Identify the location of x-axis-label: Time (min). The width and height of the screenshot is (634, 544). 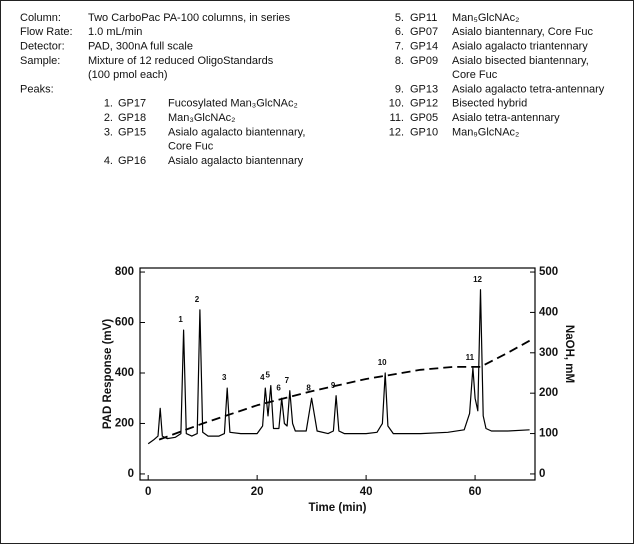
(338, 508).